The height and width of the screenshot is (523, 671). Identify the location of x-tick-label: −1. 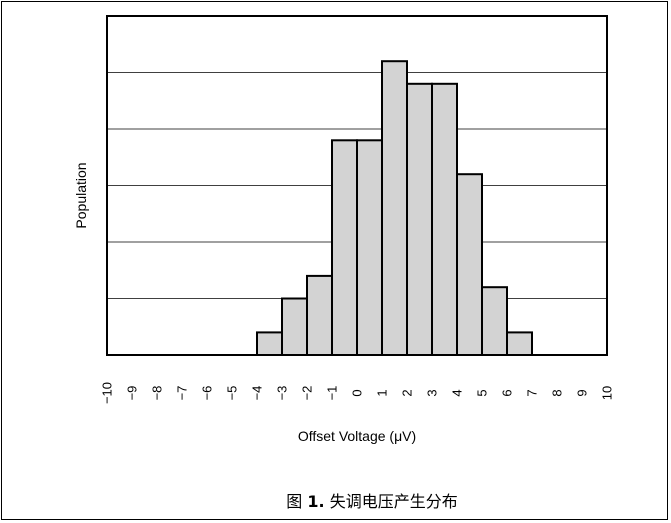
(332, 393).